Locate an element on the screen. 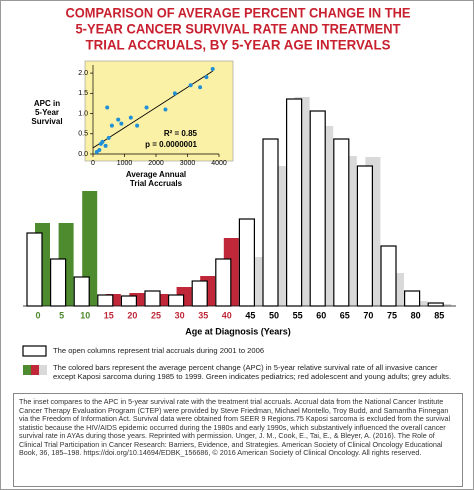 The image size is (474, 490). y-tick-label: 1.0 is located at coordinates (83, 113).